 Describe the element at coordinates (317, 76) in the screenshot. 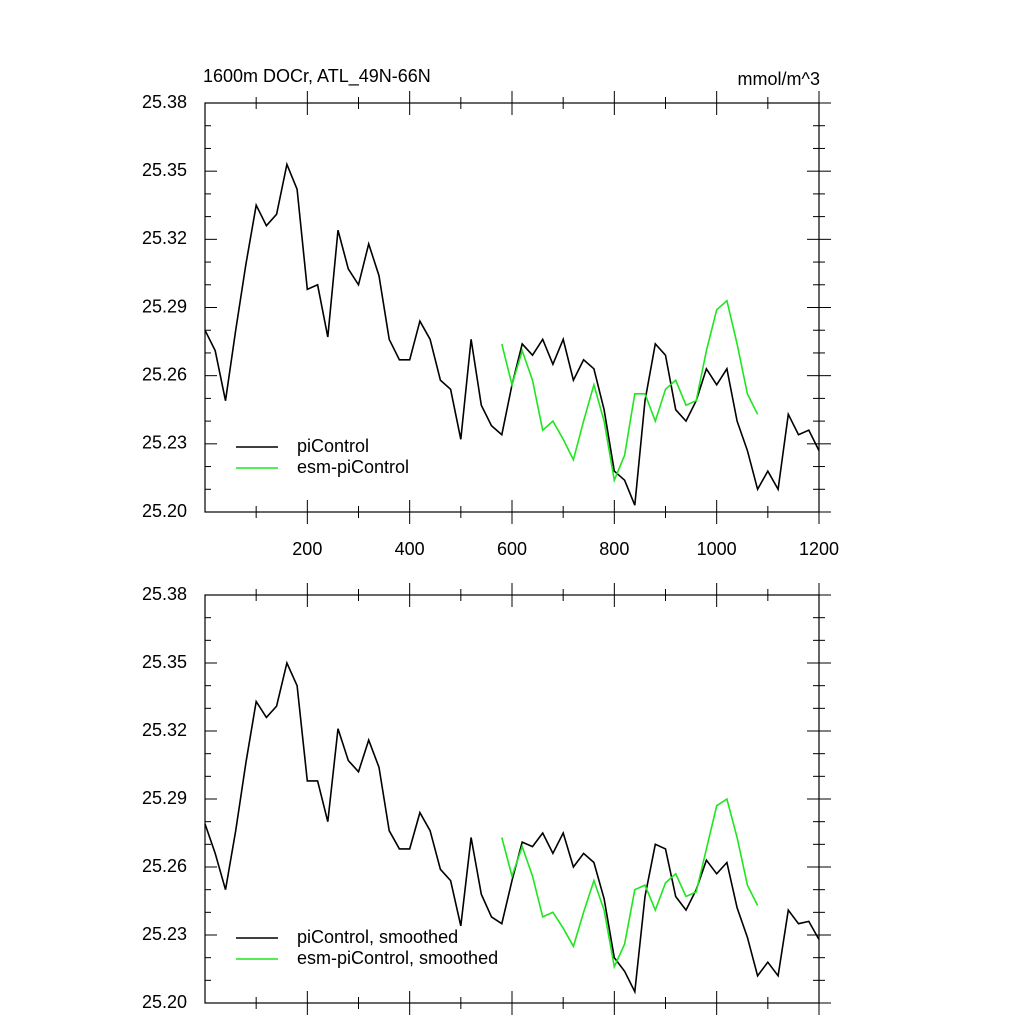

I see `chart-title: 1600m DOCr, ATL_49N-66N` at that location.